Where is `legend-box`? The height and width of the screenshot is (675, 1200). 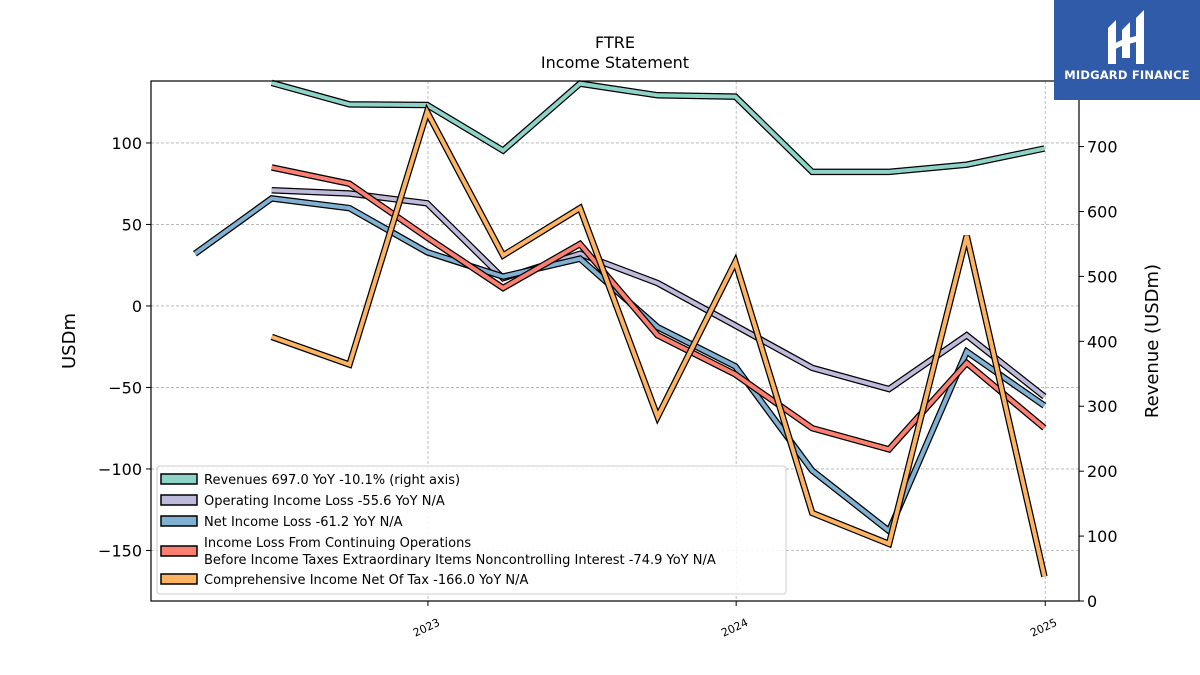 legend-box is located at coordinates (471, 530).